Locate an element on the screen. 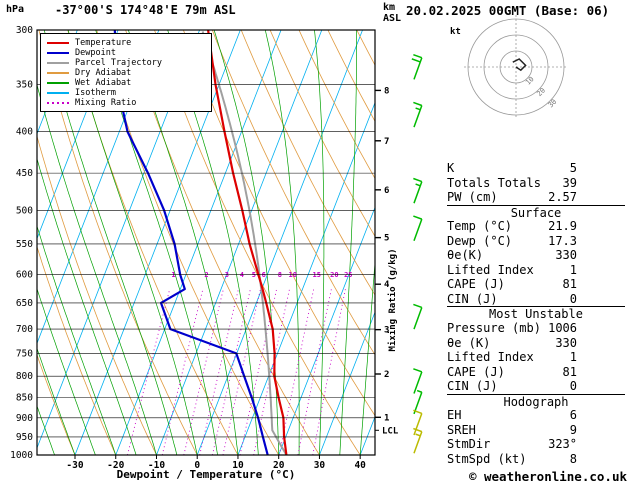 This screenshot has width=629, height=486. index-value: 39 is located at coordinates (569, 182).